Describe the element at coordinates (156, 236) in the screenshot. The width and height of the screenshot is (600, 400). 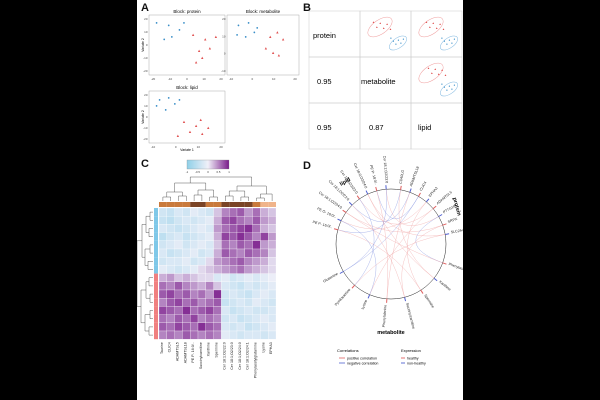
I see `heatmap-row-group` at that location.